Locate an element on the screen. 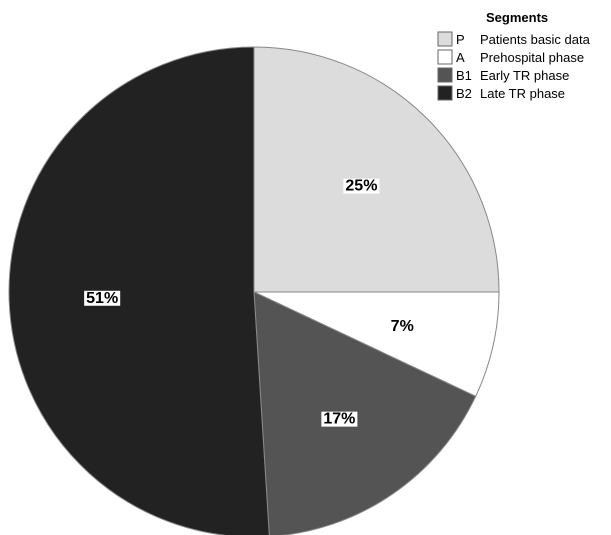  legend-swatch-b2 is located at coordinates (445, 93).